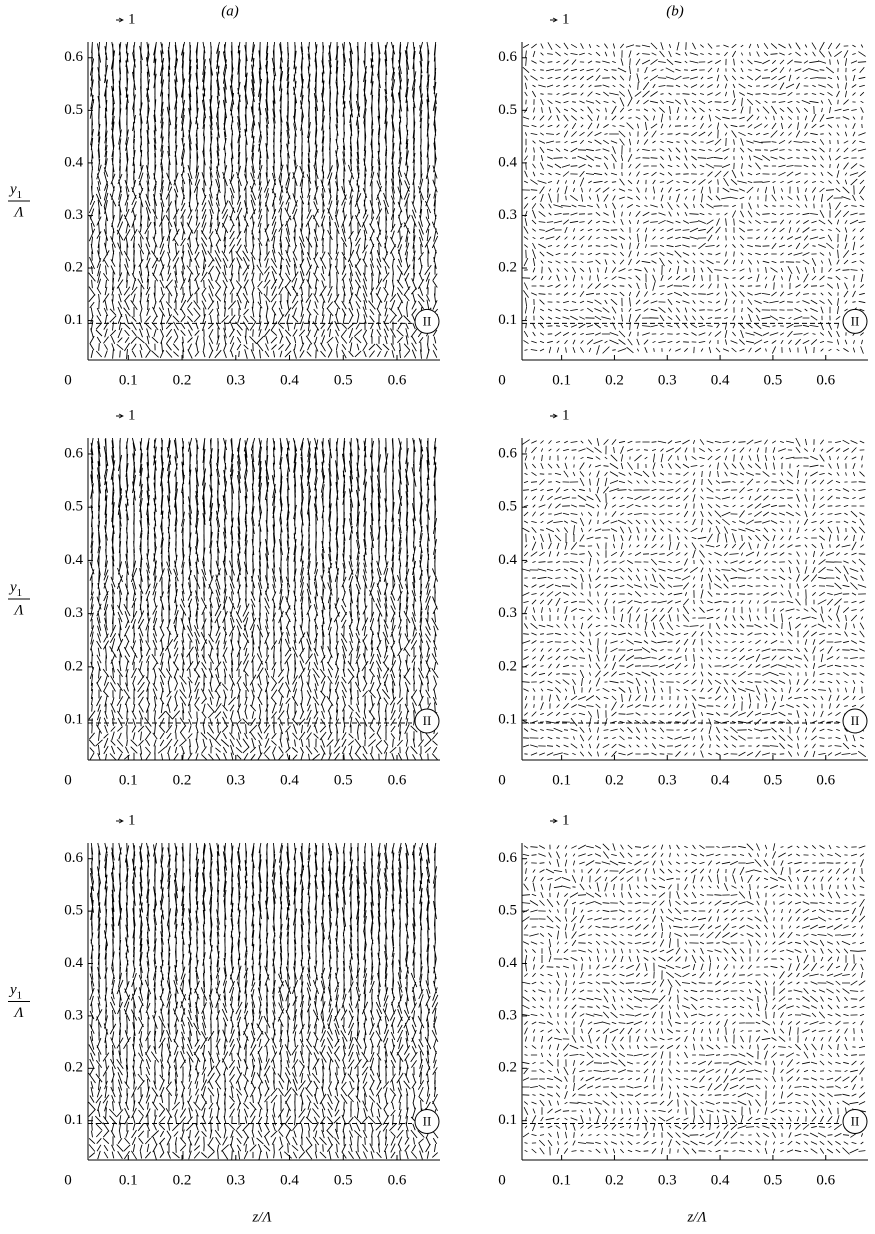 The image size is (875, 1234). I want to click on column-label: (b), so click(675, 11).